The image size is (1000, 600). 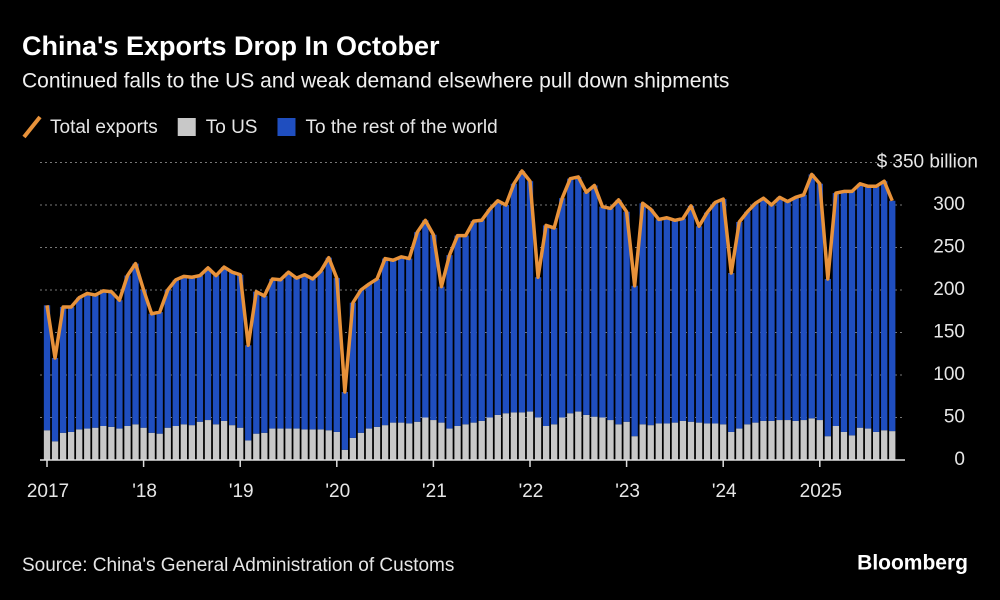 I want to click on x-tick-label: '22, so click(x=531, y=491).